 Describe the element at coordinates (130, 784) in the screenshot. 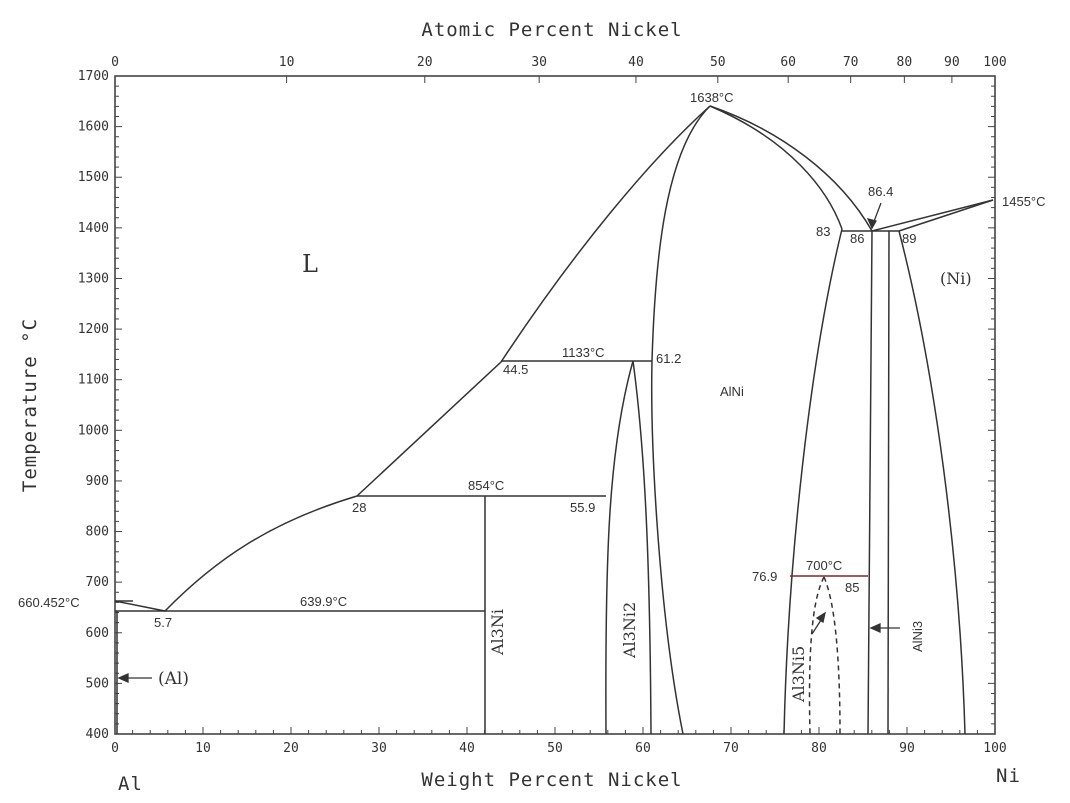

I see `al-end-label: Al` at that location.